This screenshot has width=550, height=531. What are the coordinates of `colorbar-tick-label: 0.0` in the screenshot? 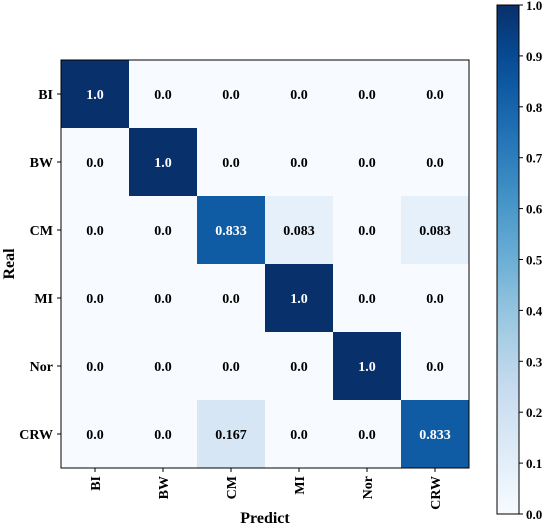 It's located at (534, 514).